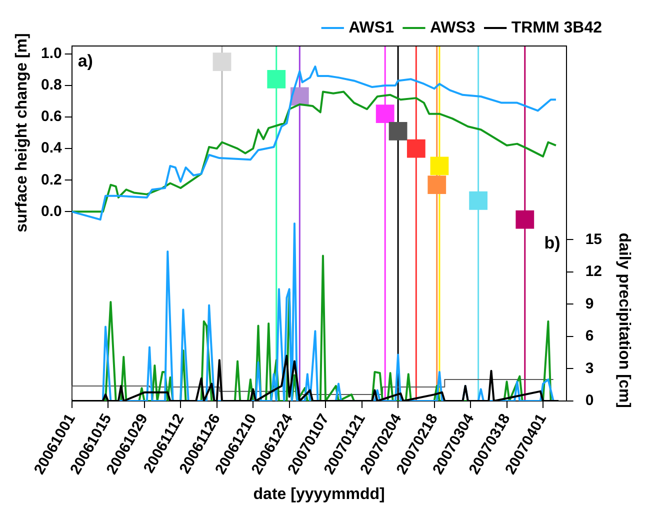 This screenshot has width=646, height=517. What do you see at coordinates (51, 179) in the screenshot?
I see `y-tick-label: 0.2` at bounding box center [51, 179].